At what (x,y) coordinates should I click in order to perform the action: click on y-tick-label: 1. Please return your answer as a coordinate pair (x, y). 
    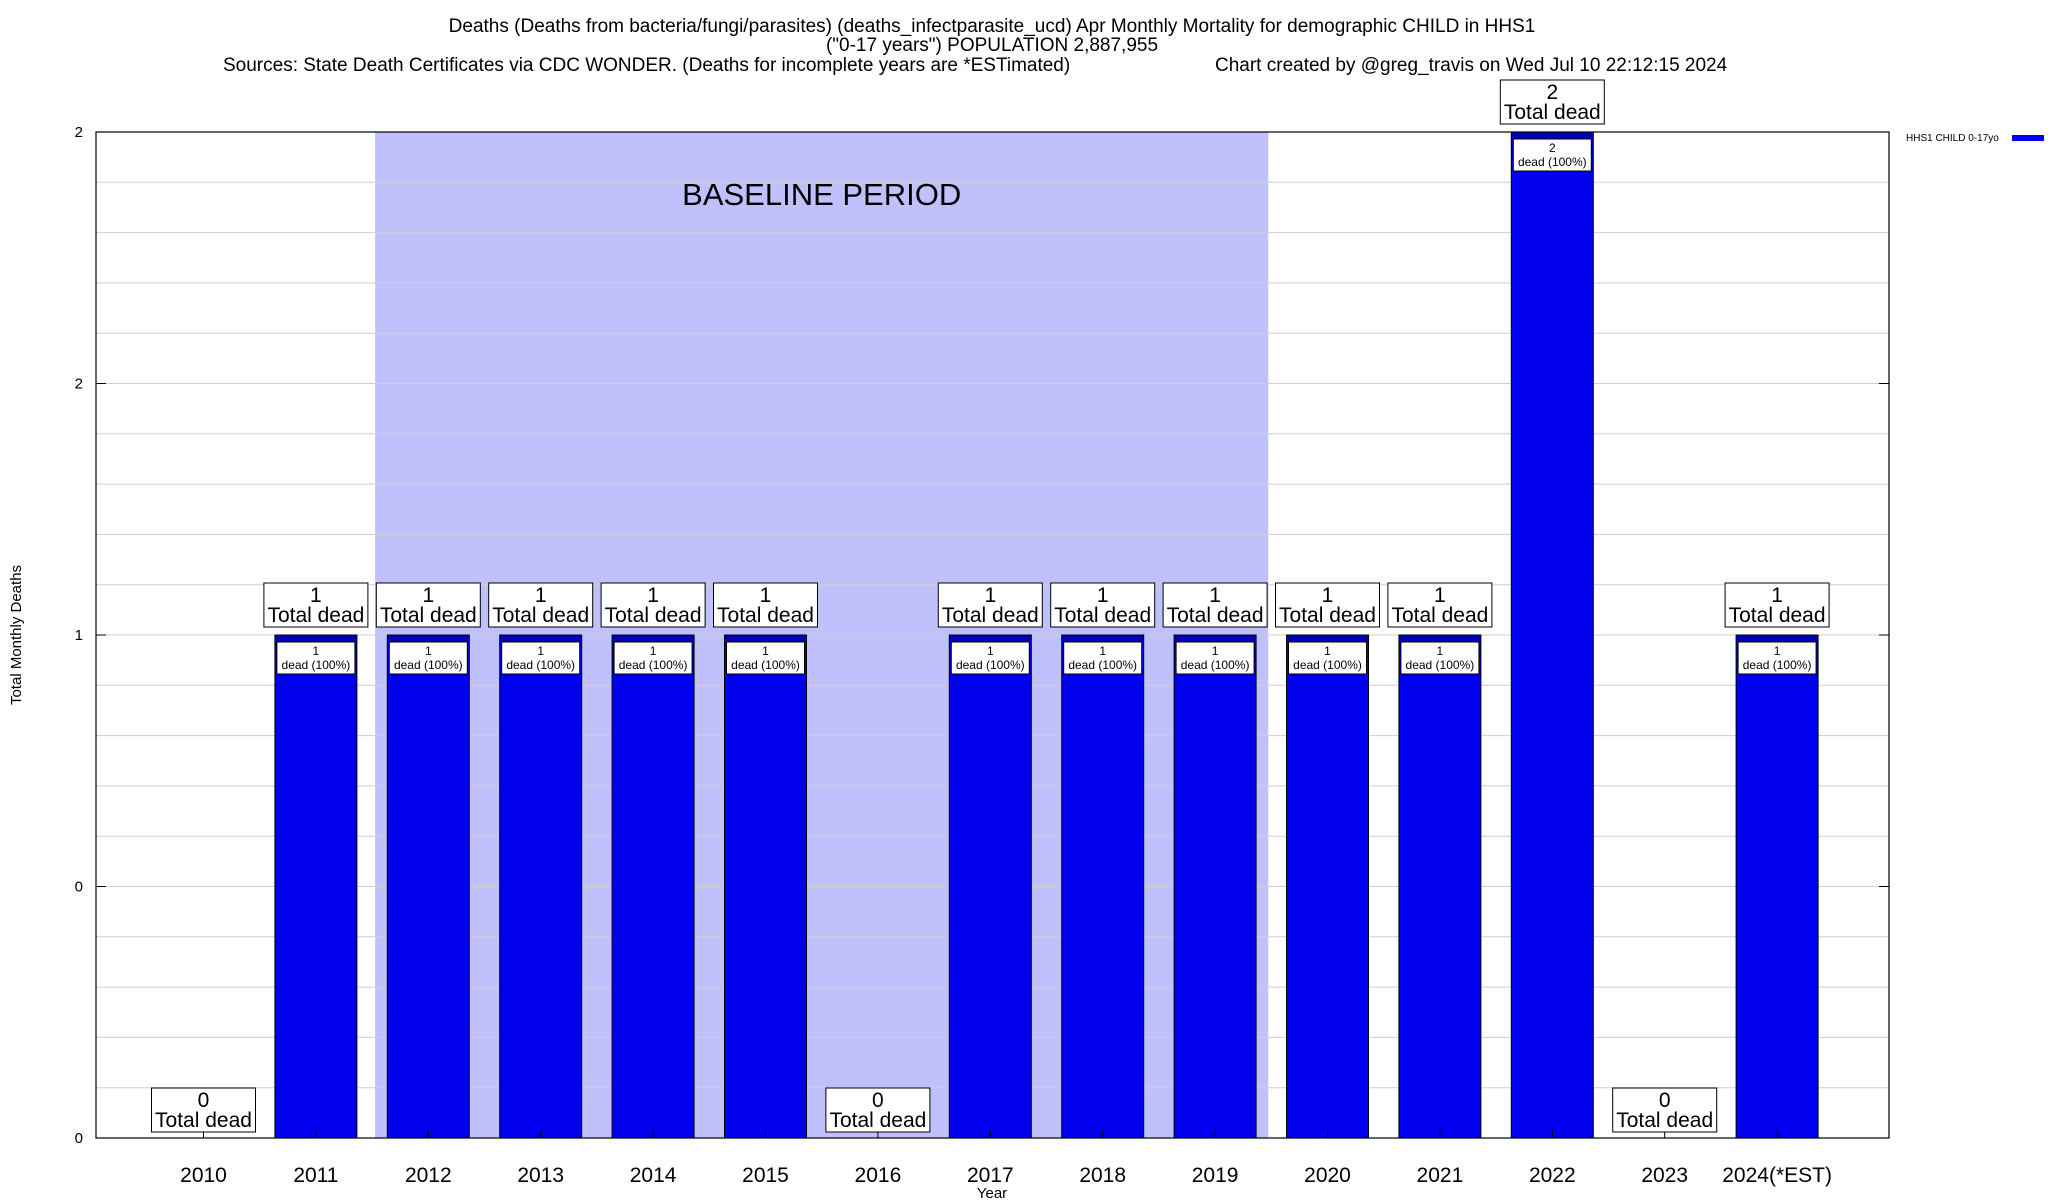
    Looking at the image, I should click on (79, 635).